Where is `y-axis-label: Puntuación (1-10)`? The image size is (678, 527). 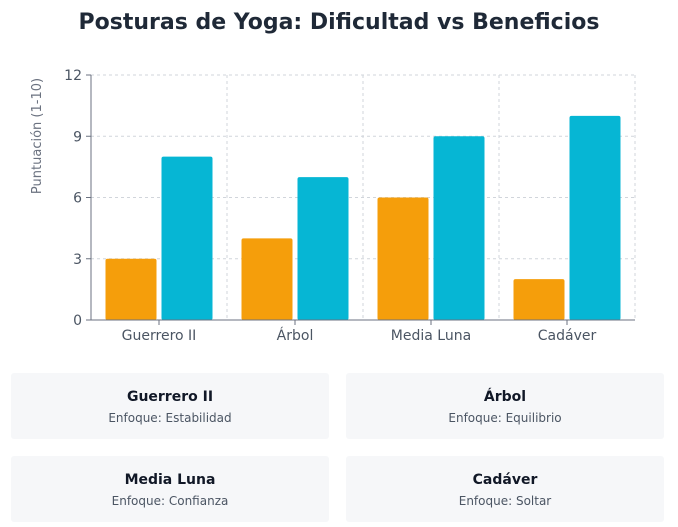
y-axis-label: Puntuación (1-10) is located at coordinates (37, 136).